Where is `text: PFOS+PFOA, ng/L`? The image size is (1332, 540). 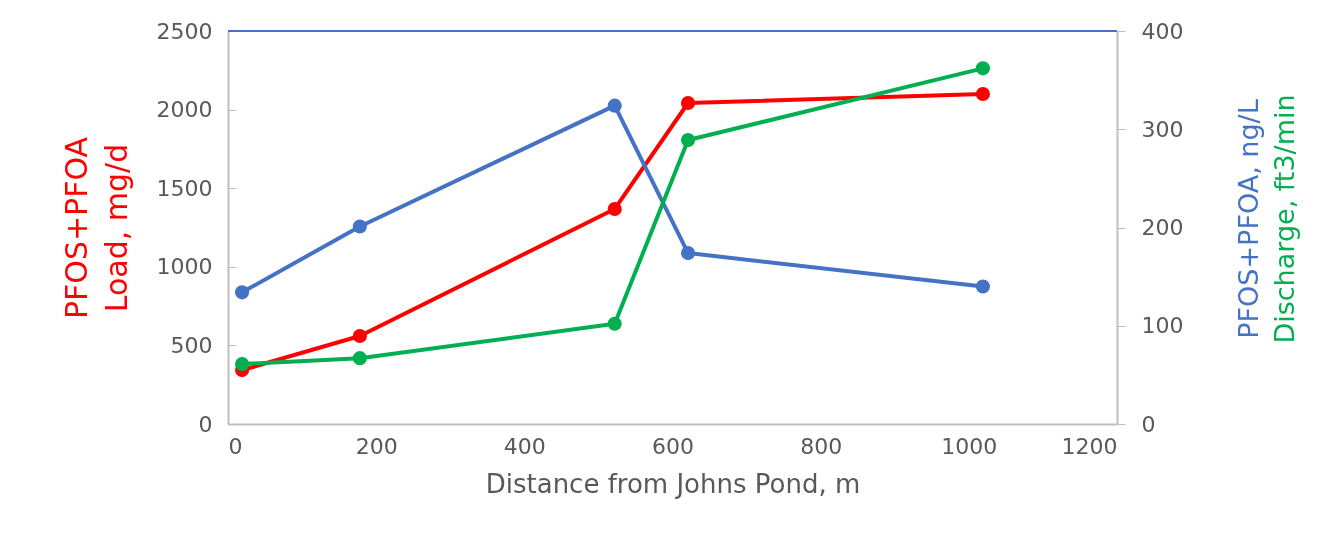
text: PFOS+PFOA, ng/L is located at coordinates (1248, 218).